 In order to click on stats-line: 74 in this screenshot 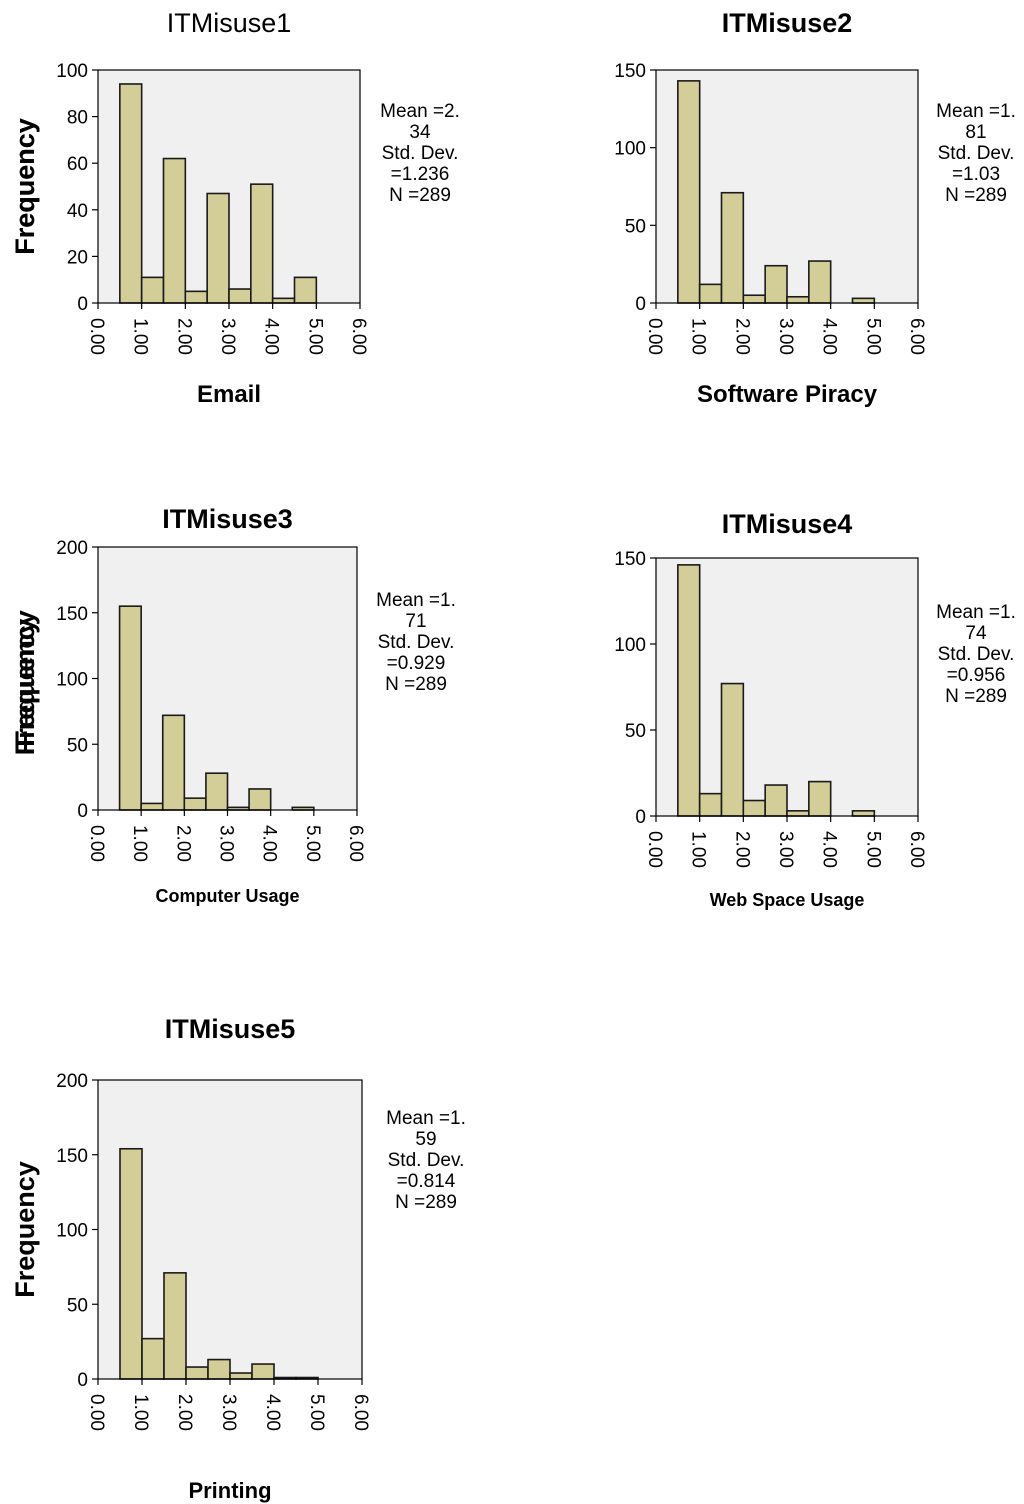, I will do `click(976, 633)`.